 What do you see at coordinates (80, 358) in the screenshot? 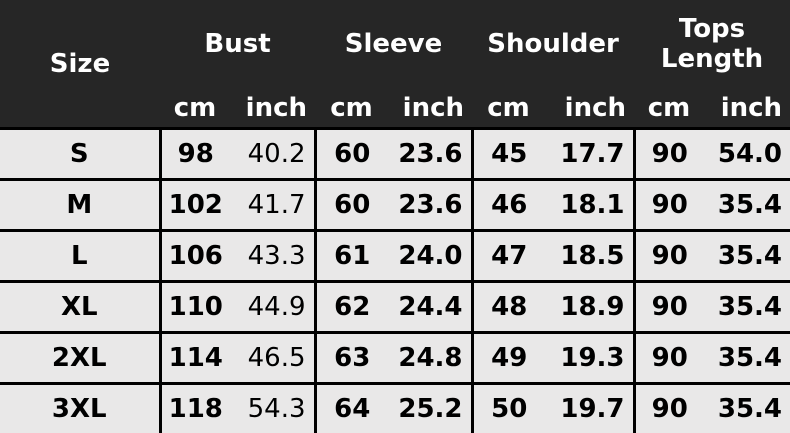
I see `size-cell: 2XL` at bounding box center [80, 358].